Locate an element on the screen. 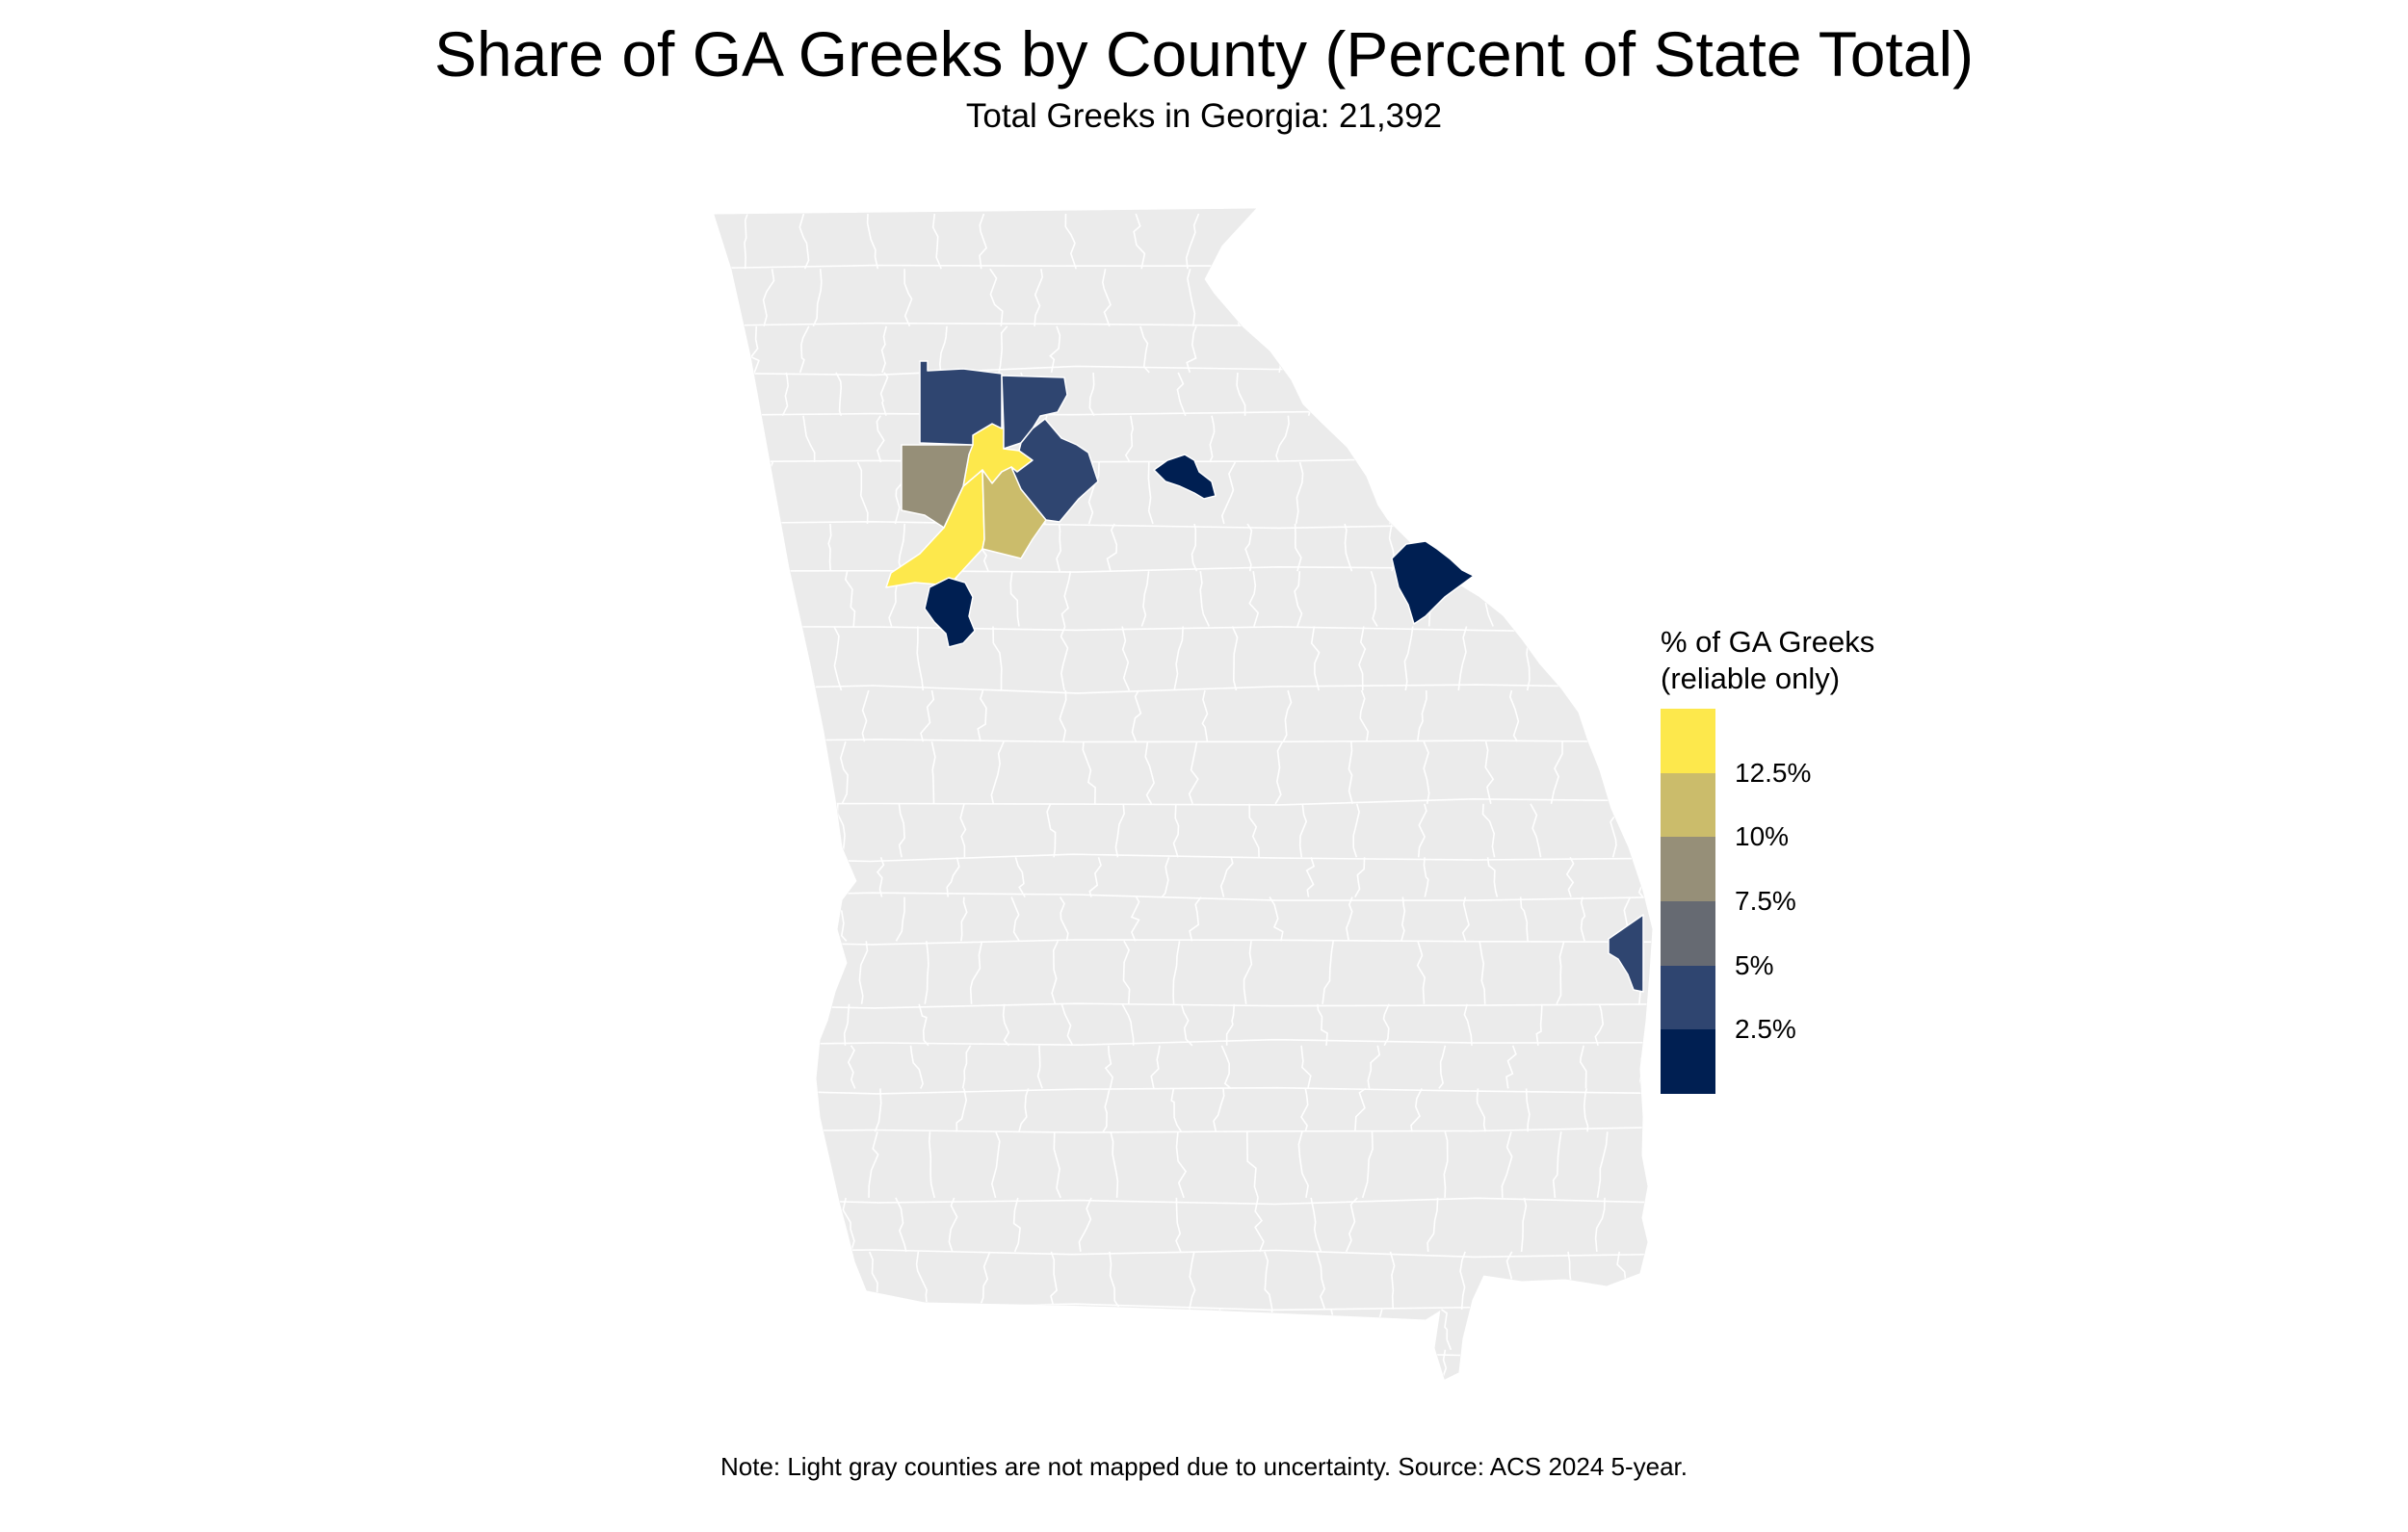 The height and width of the screenshot is (1532, 2408). county-navy-south-metro is located at coordinates (950, 612).